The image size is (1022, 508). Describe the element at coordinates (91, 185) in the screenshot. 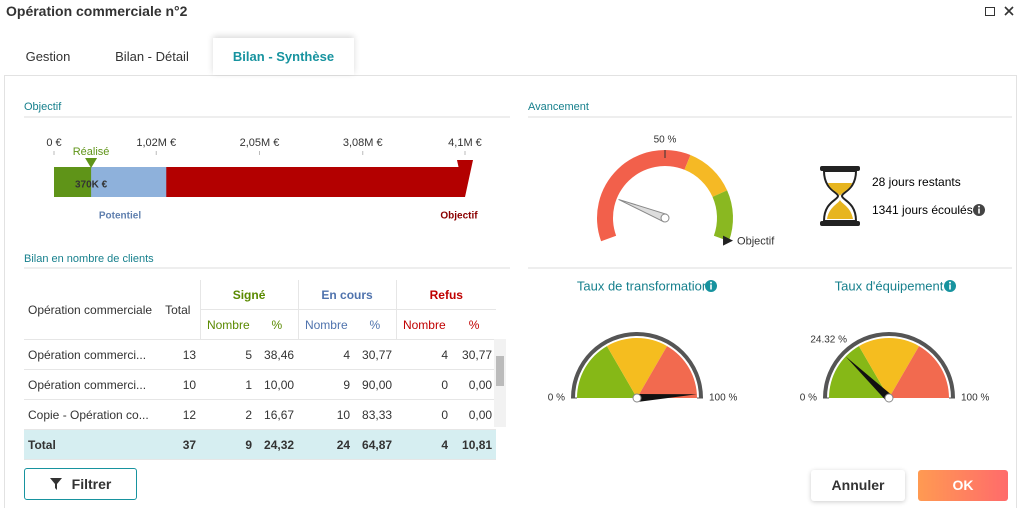

I see `realise-value: 370K €` at that location.